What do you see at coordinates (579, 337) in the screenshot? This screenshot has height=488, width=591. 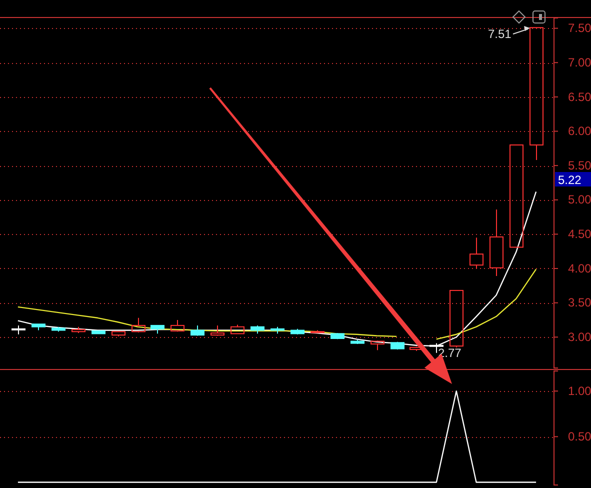 I see `y-tick-label: 3.00` at bounding box center [579, 337].